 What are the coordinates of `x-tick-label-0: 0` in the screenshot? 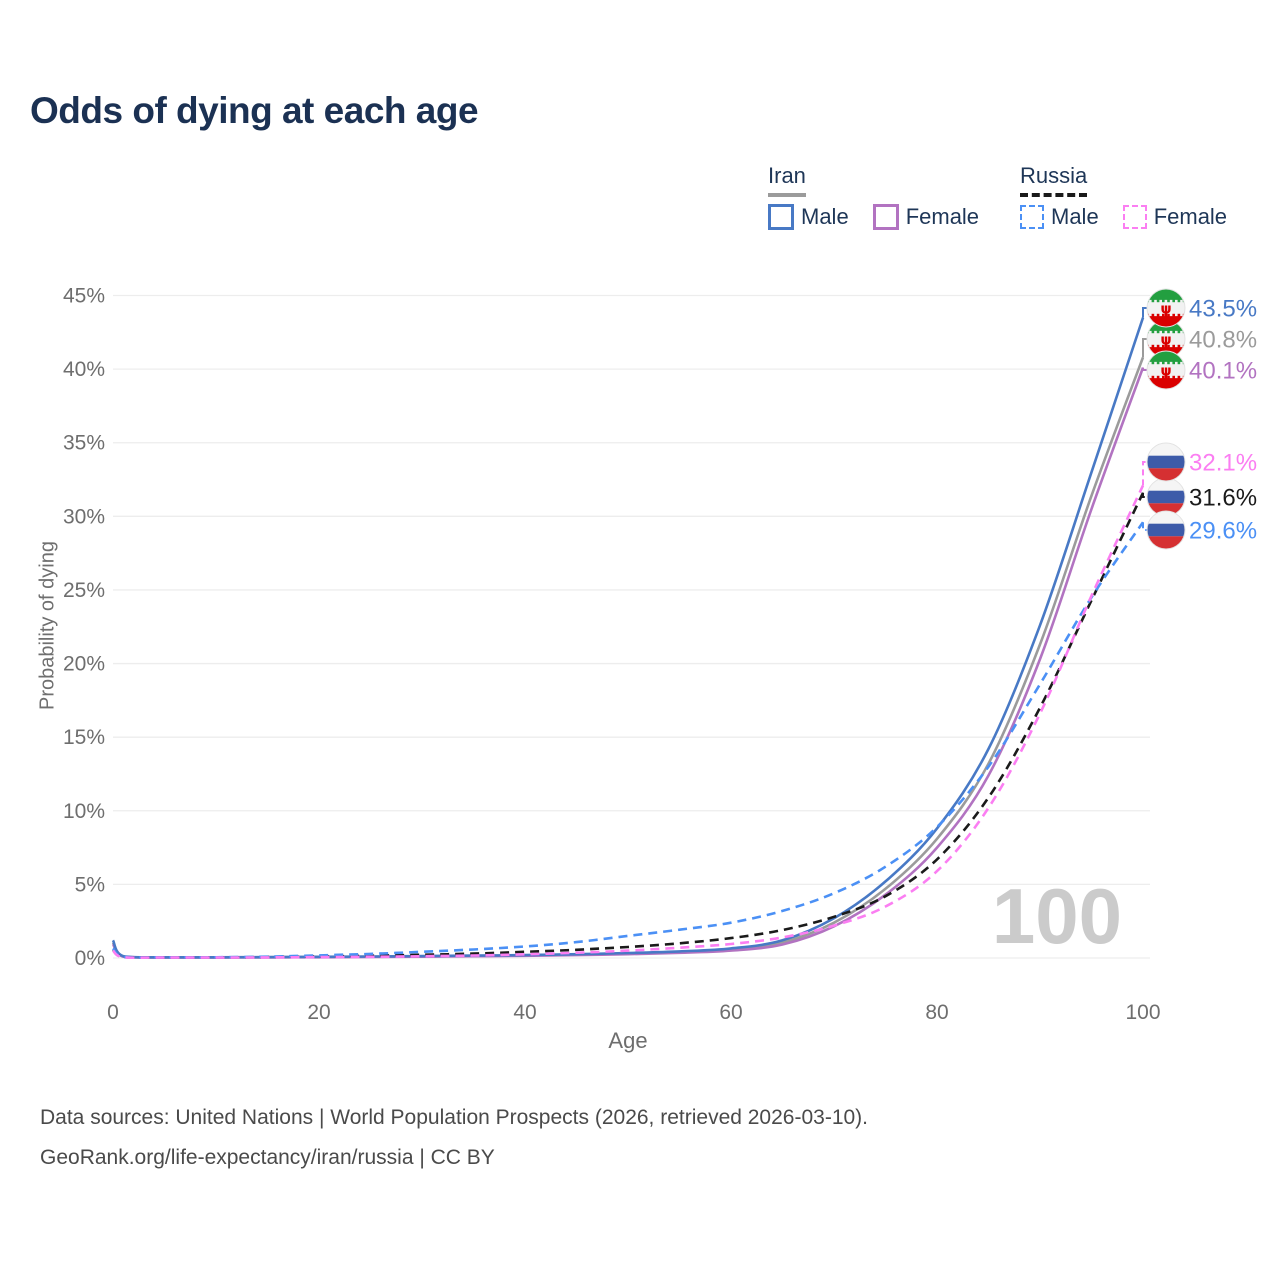 It's located at (113, 1012).